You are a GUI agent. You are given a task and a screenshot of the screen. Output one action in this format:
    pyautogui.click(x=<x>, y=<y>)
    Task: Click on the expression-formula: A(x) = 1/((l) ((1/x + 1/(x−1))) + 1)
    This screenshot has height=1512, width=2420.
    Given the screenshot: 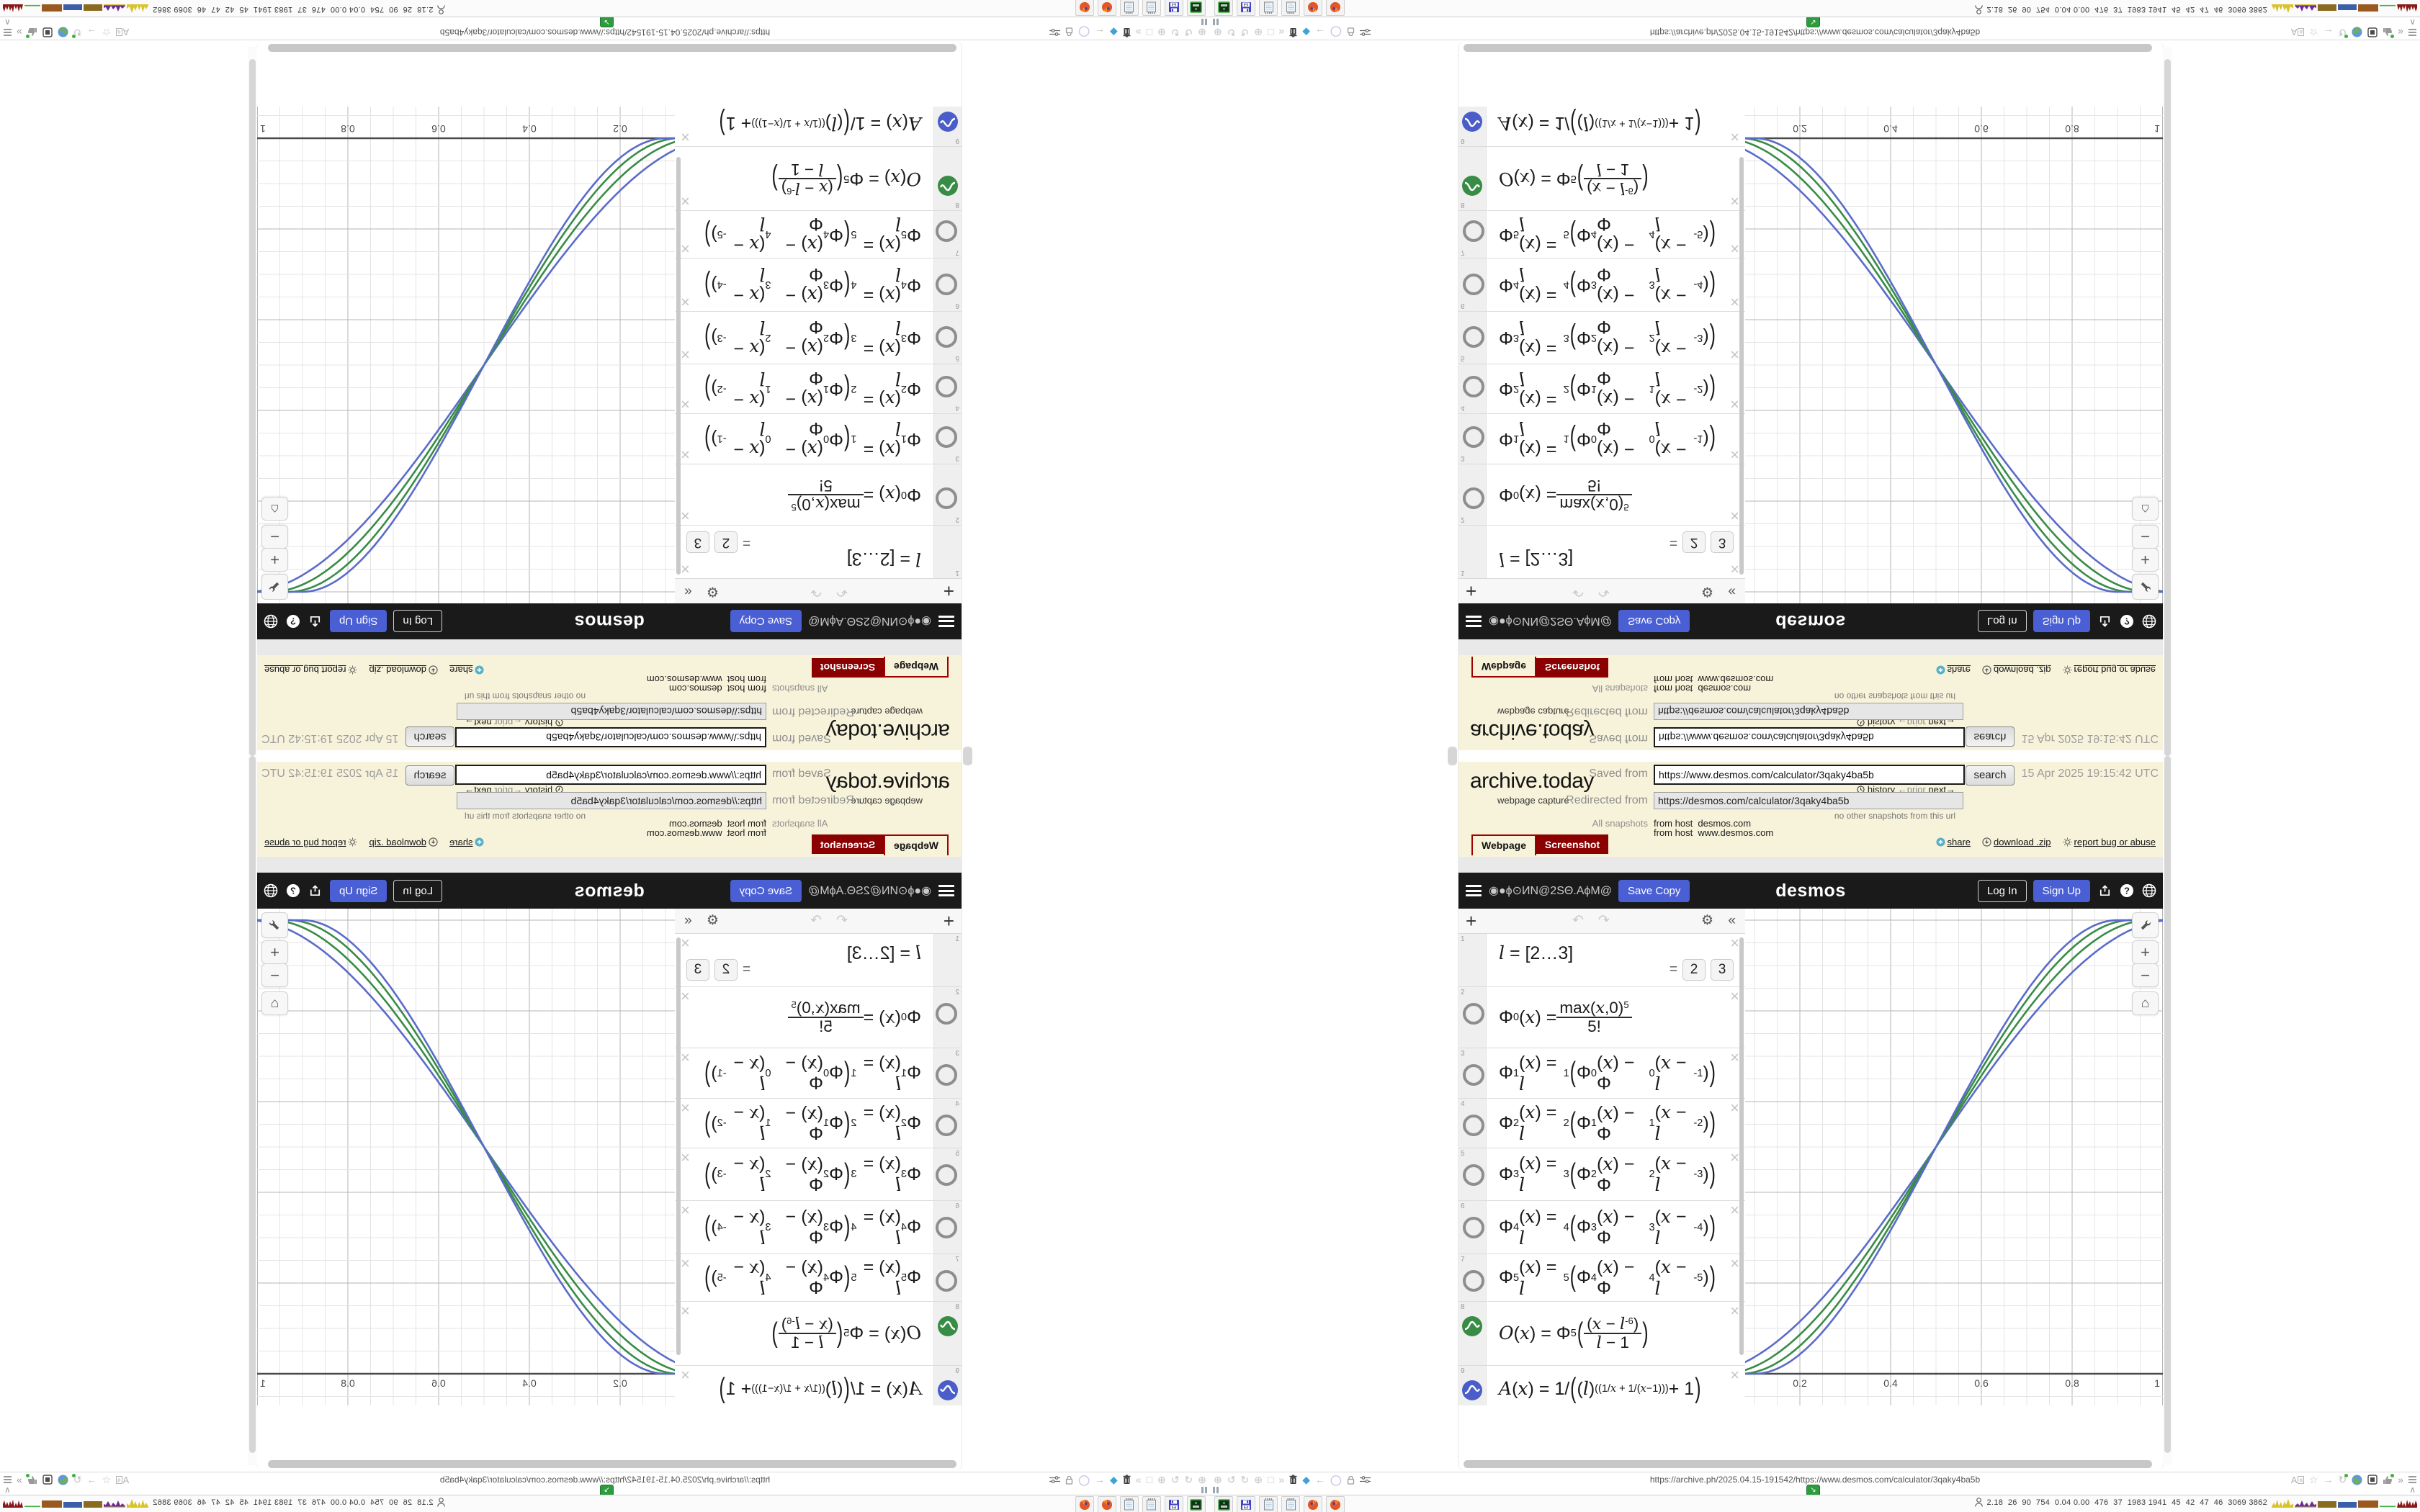 What is the action you would take?
    pyautogui.click(x=1600, y=1388)
    